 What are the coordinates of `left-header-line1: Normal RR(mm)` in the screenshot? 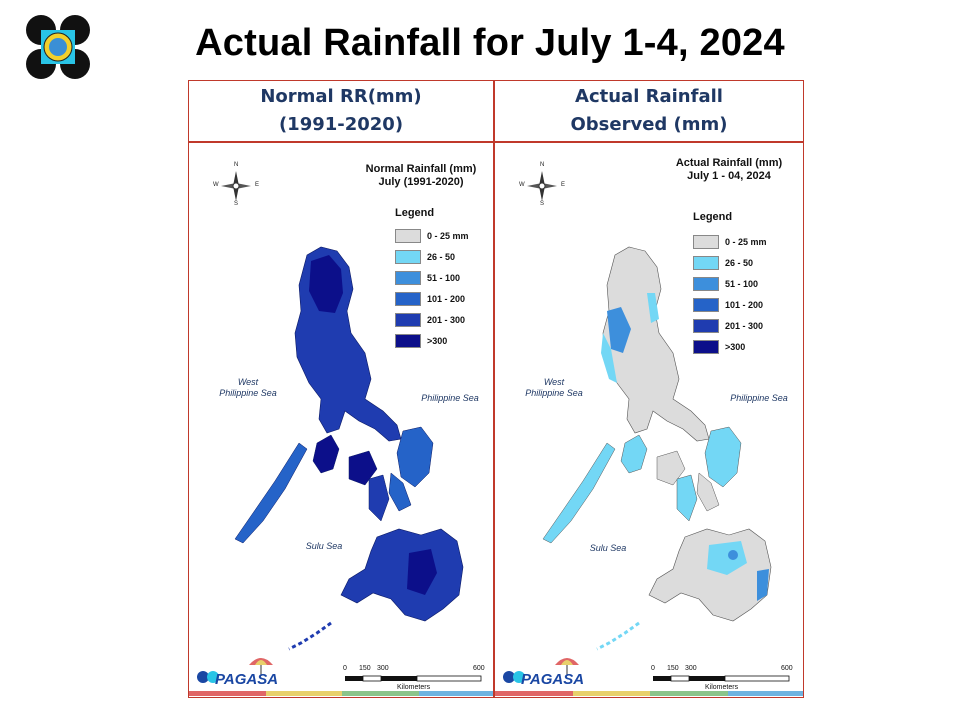 It's located at (341, 96).